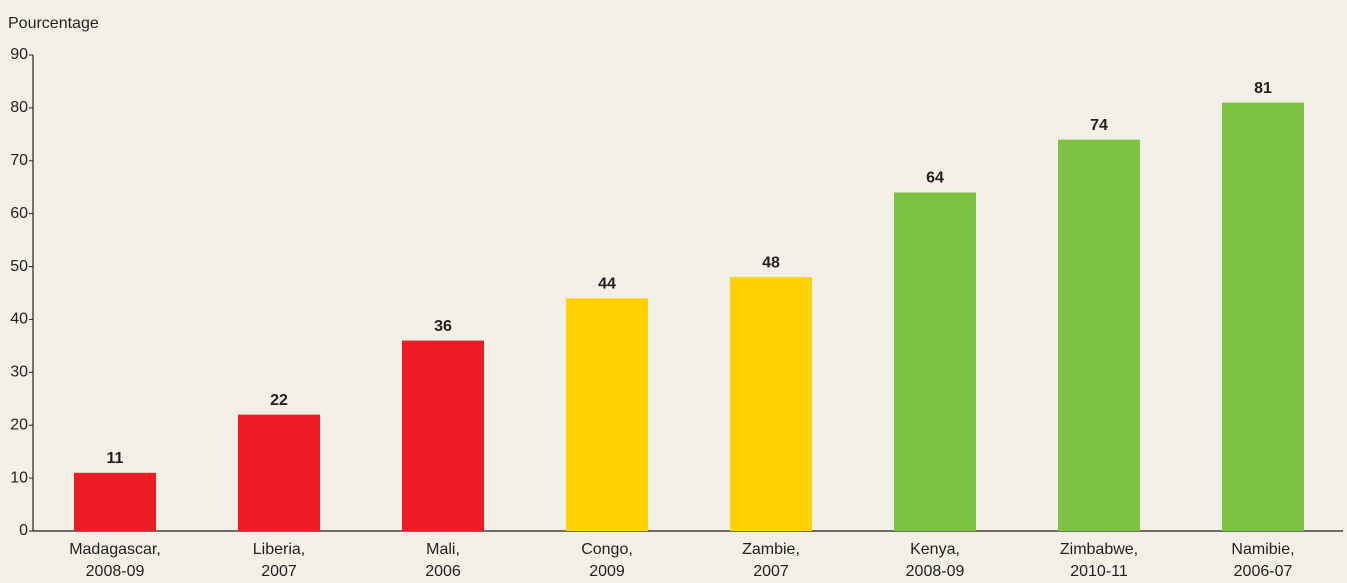 Image resolution: width=1347 pixels, height=583 pixels. Describe the element at coordinates (115, 458) in the screenshot. I see `value-label: 11` at that location.